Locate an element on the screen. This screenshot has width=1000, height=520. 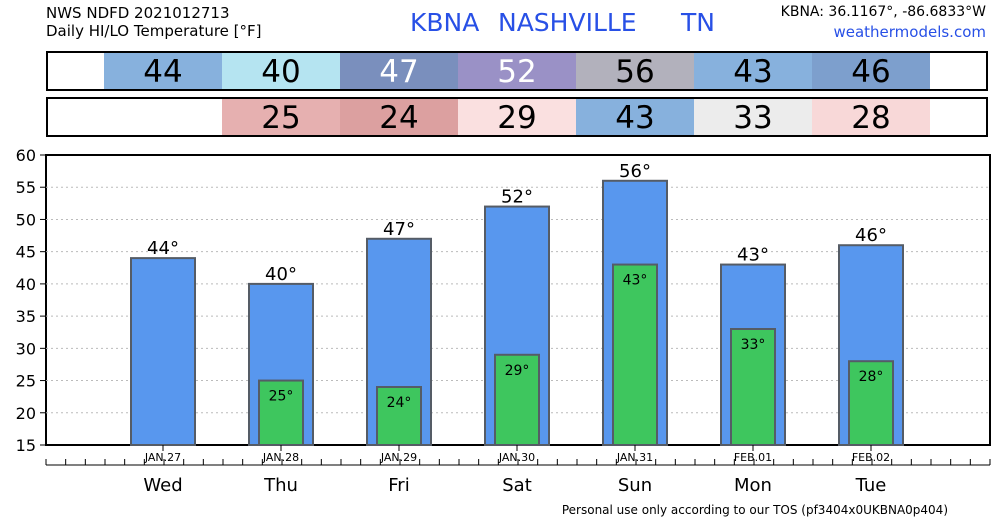
y-tick-label: 35 is located at coordinates (26, 316).